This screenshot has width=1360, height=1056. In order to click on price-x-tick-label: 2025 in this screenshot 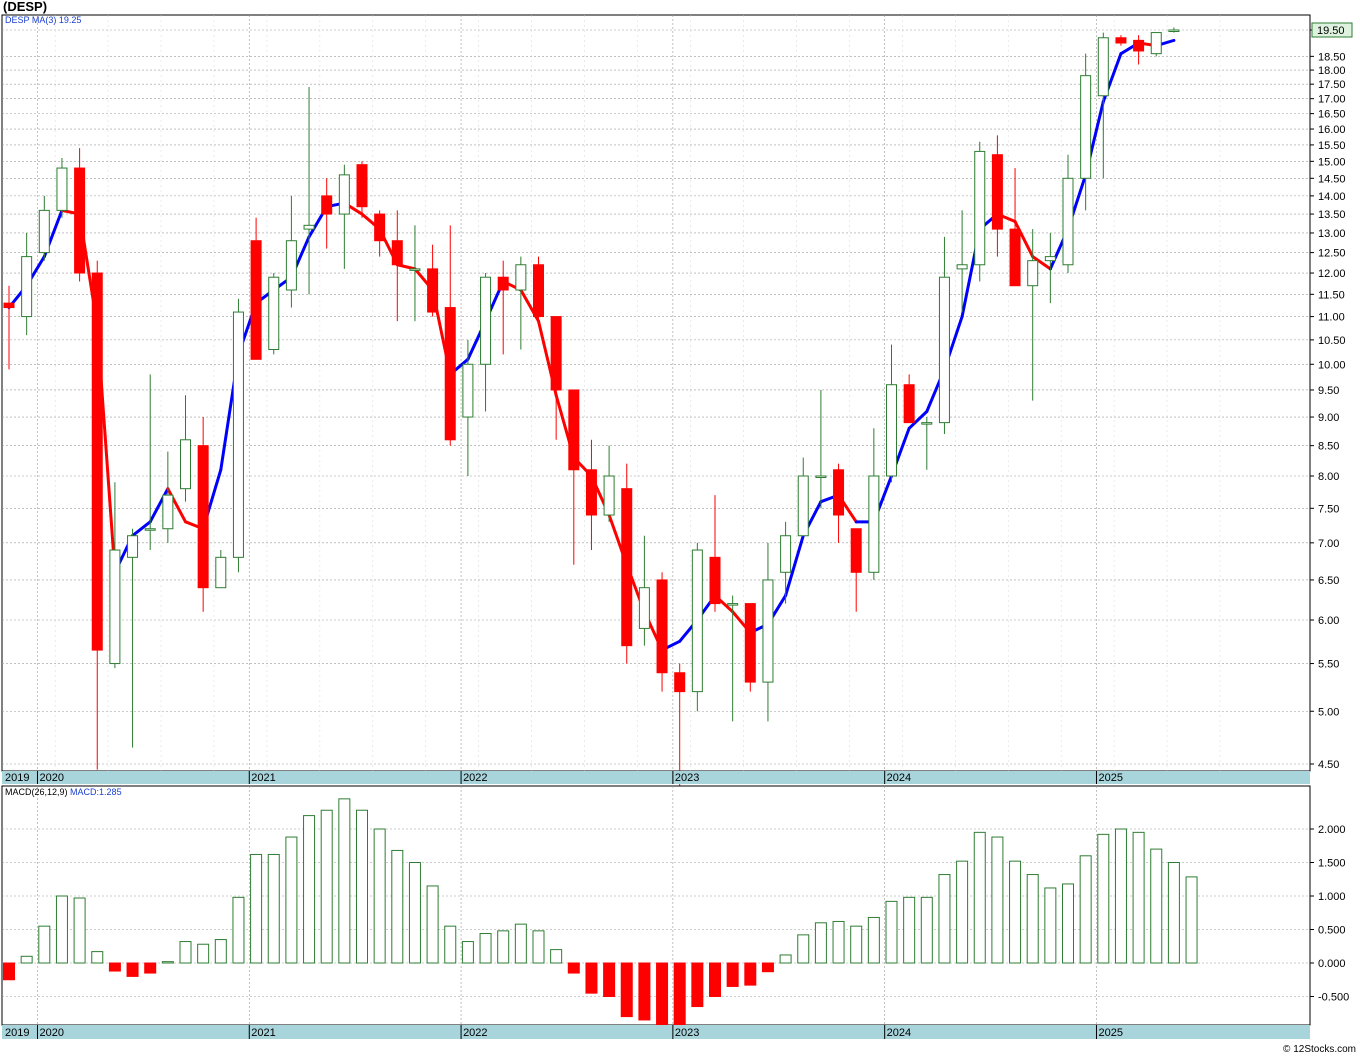, I will do `click(1110, 778)`.